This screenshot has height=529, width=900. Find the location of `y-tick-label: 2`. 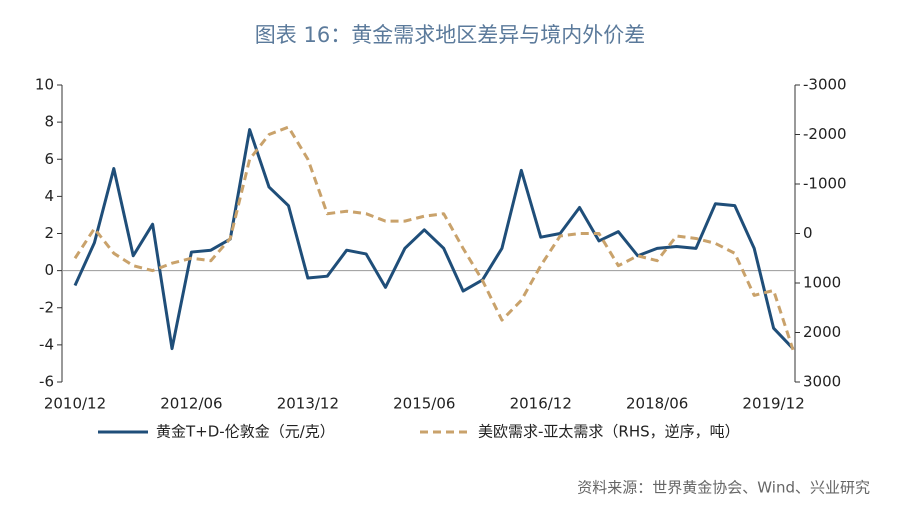

y-tick-label: 2 is located at coordinates (49, 233).